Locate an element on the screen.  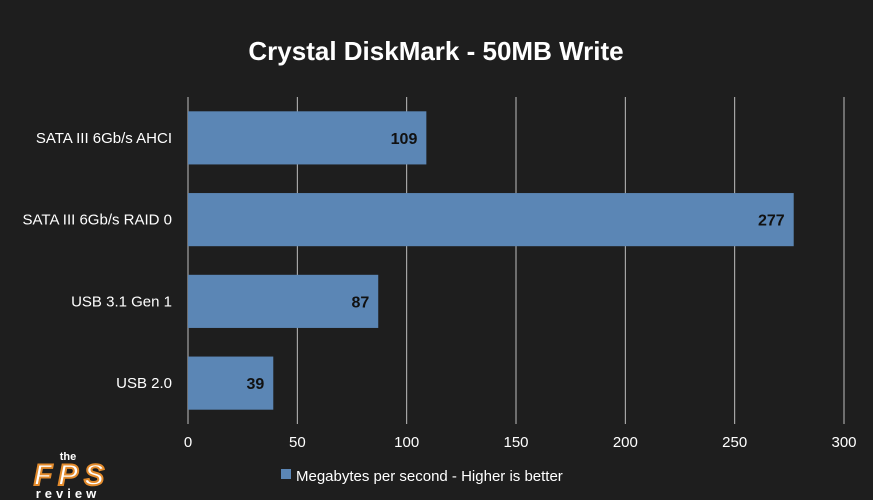
x-tick-label: 50 is located at coordinates (297, 442).